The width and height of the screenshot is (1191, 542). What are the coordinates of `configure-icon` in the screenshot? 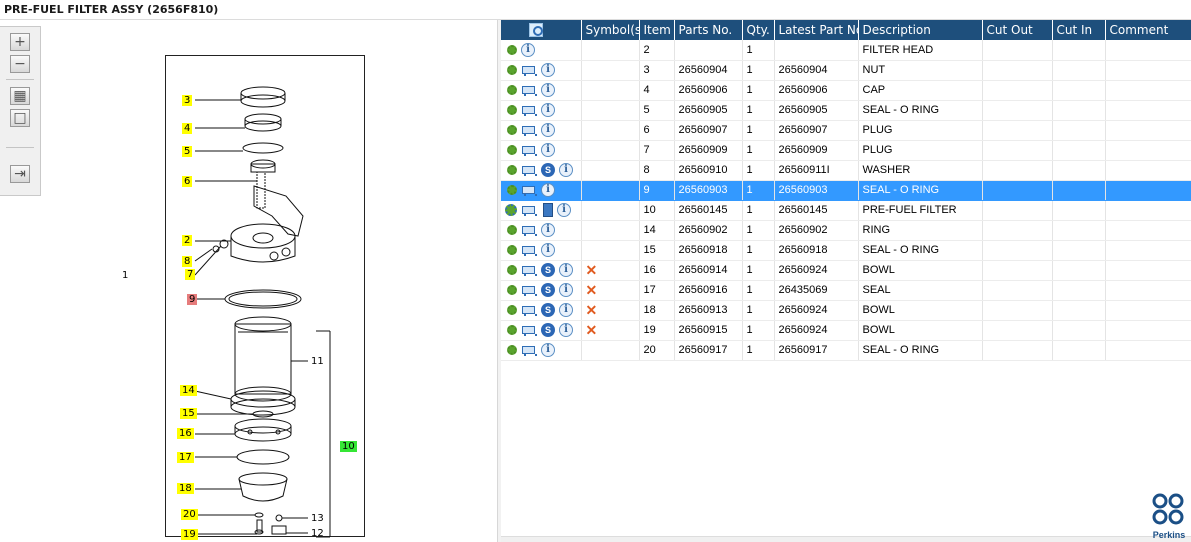 It's located at (511, 210).